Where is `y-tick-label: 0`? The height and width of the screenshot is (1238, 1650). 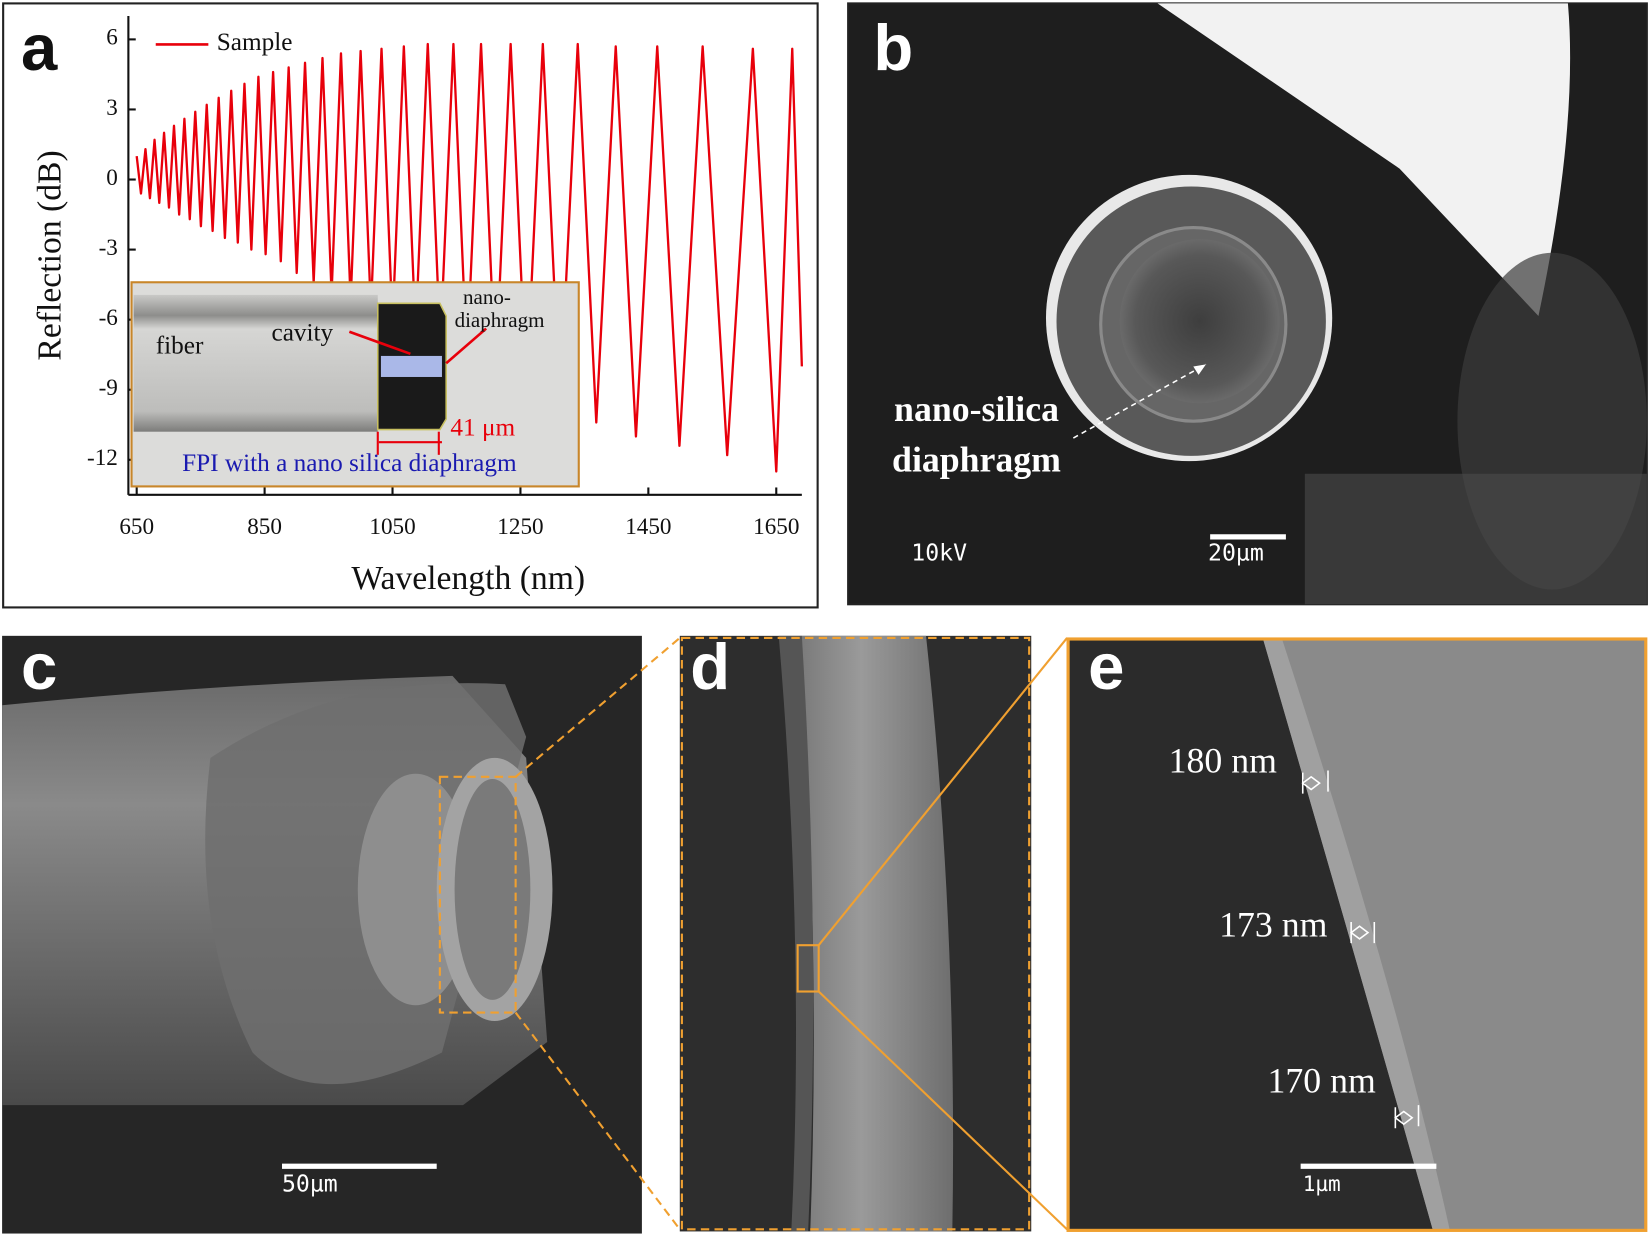 y-tick-label: 0 is located at coordinates (112, 178).